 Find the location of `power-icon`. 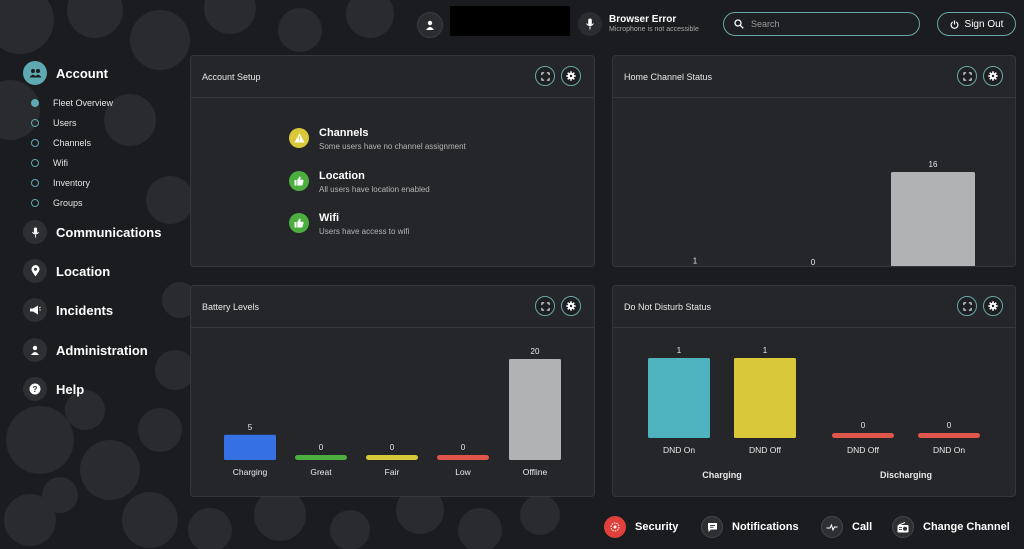

power-icon is located at coordinates (954, 24).